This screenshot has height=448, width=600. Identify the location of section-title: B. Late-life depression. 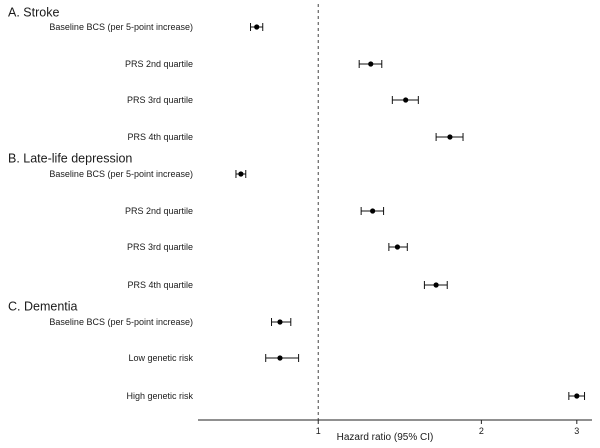
(70, 159).